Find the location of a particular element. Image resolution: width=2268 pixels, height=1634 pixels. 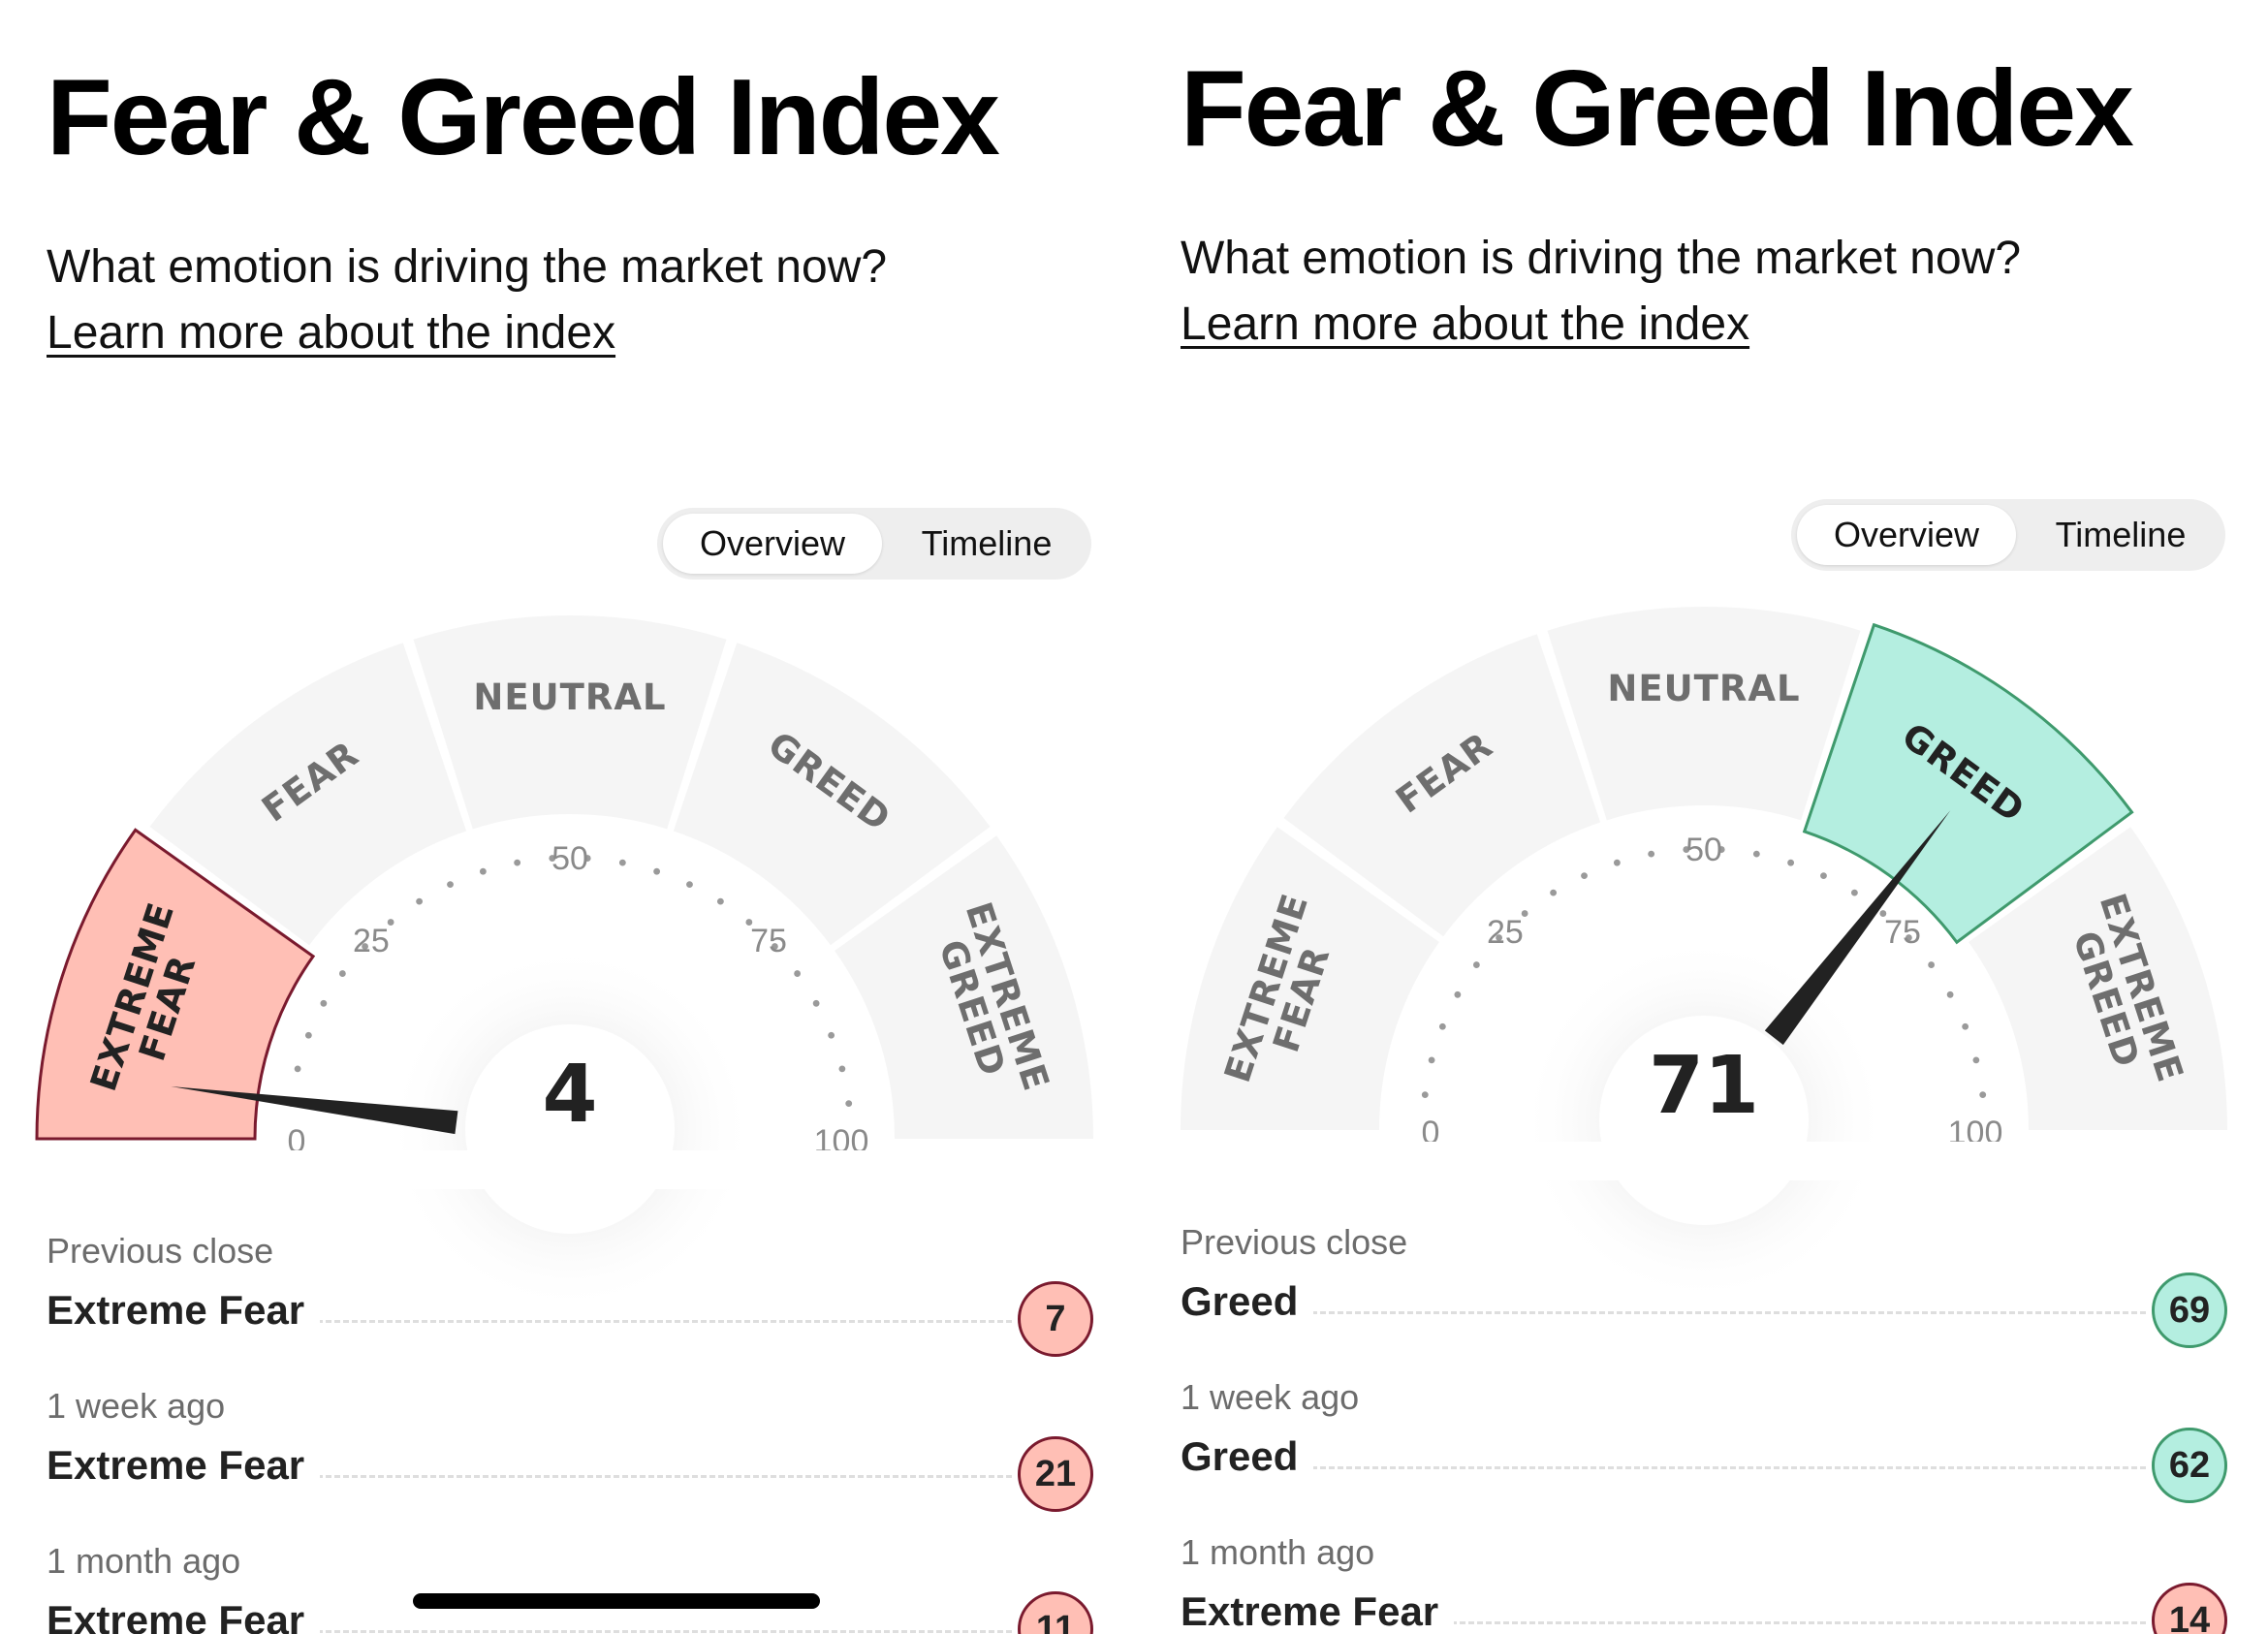

page-title: Fear & Greed Index is located at coordinates (524, 117).